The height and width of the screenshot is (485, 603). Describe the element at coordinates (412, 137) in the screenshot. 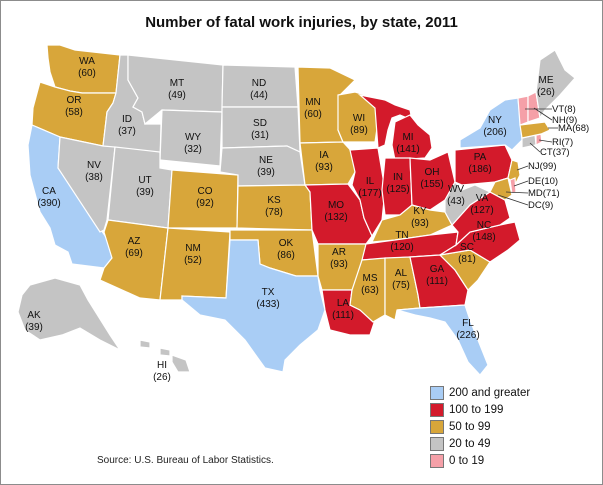

I see `state-MI` at that location.